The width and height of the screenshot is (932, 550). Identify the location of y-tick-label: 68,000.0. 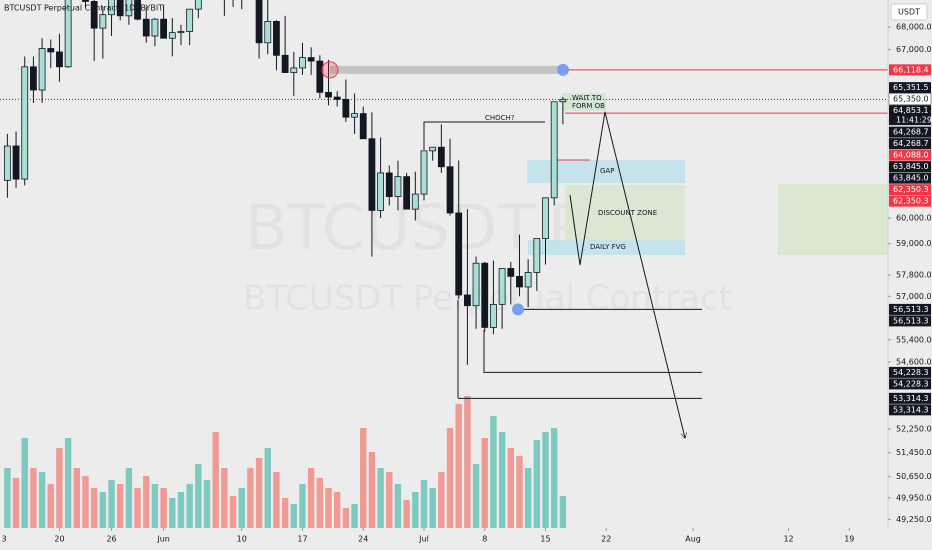
(914, 27).